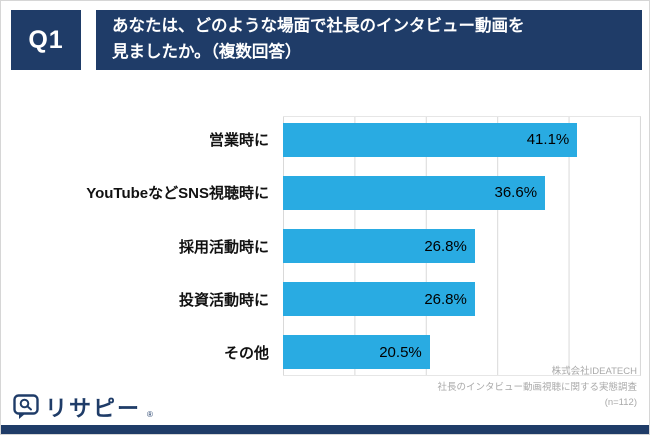 This screenshot has height=435, width=650. Describe the element at coordinates (177, 194) in the screenshot. I see `category-label: YouTubeなどSNS視聴時に` at that location.